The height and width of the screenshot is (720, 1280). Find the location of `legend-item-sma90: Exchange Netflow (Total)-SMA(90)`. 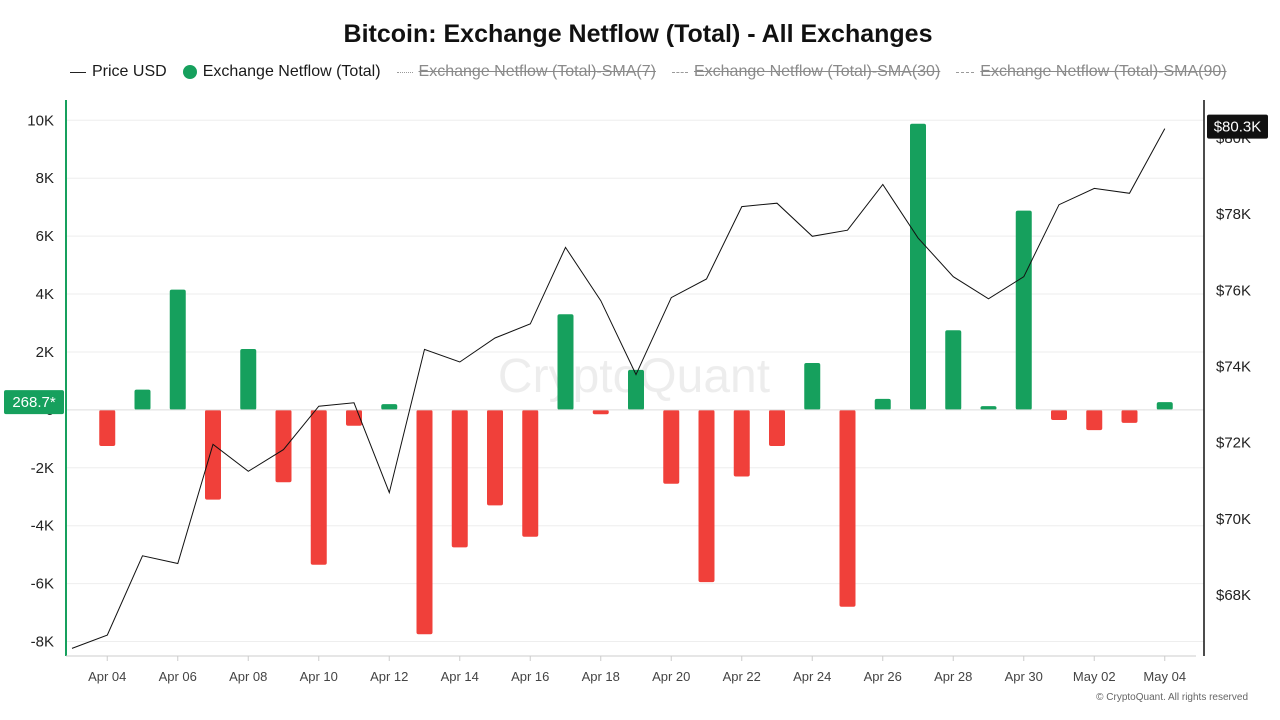

legend-item-sma90: Exchange Netflow (Total)-SMA(90) is located at coordinates (1091, 72).